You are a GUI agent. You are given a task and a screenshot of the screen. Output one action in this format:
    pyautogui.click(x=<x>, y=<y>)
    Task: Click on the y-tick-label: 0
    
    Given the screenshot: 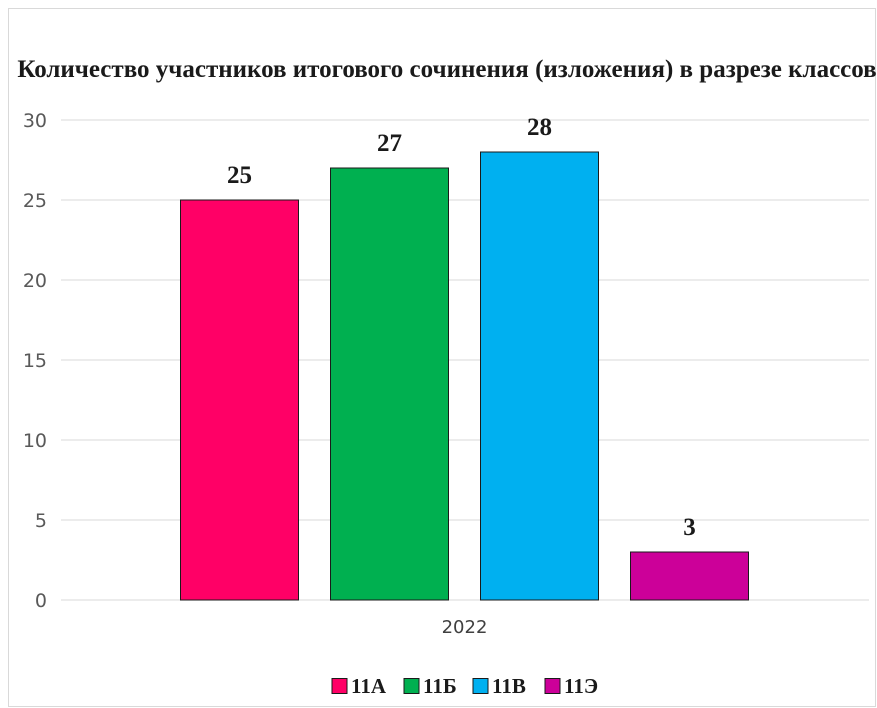 What is the action you would take?
    pyautogui.click(x=41, y=601)
    